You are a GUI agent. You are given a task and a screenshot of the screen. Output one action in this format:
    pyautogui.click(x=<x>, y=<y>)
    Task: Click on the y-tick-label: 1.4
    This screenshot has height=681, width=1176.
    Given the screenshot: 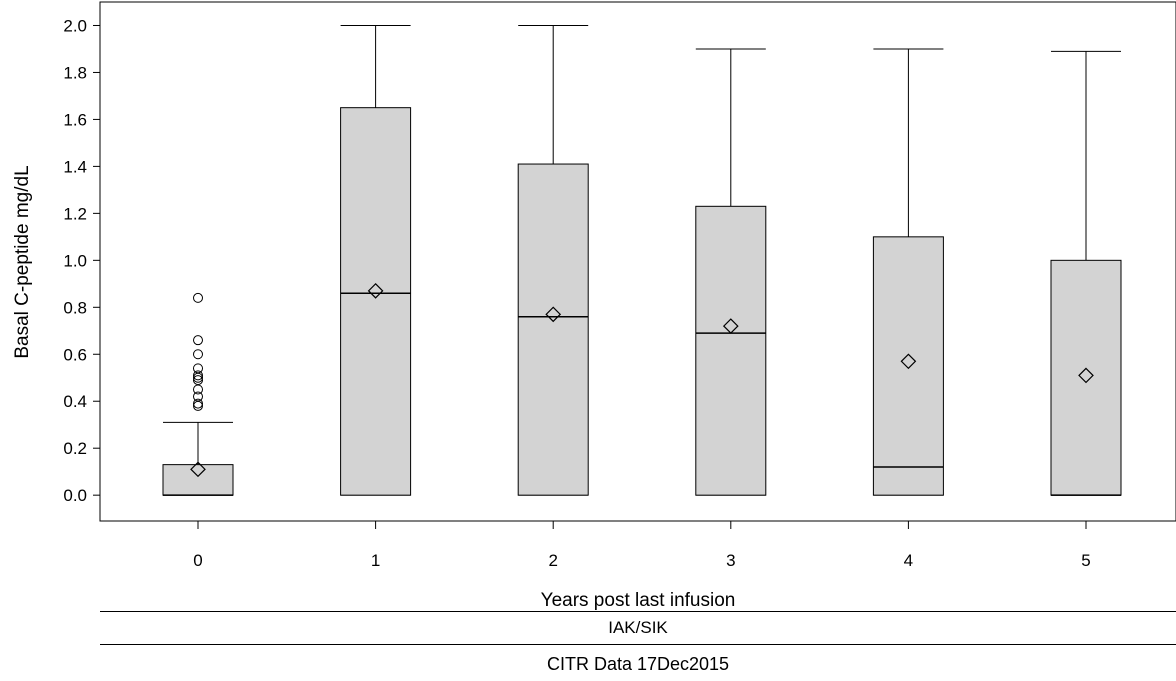 What is the action you would take?
    pyautogui.click(x=75, y=166)
    